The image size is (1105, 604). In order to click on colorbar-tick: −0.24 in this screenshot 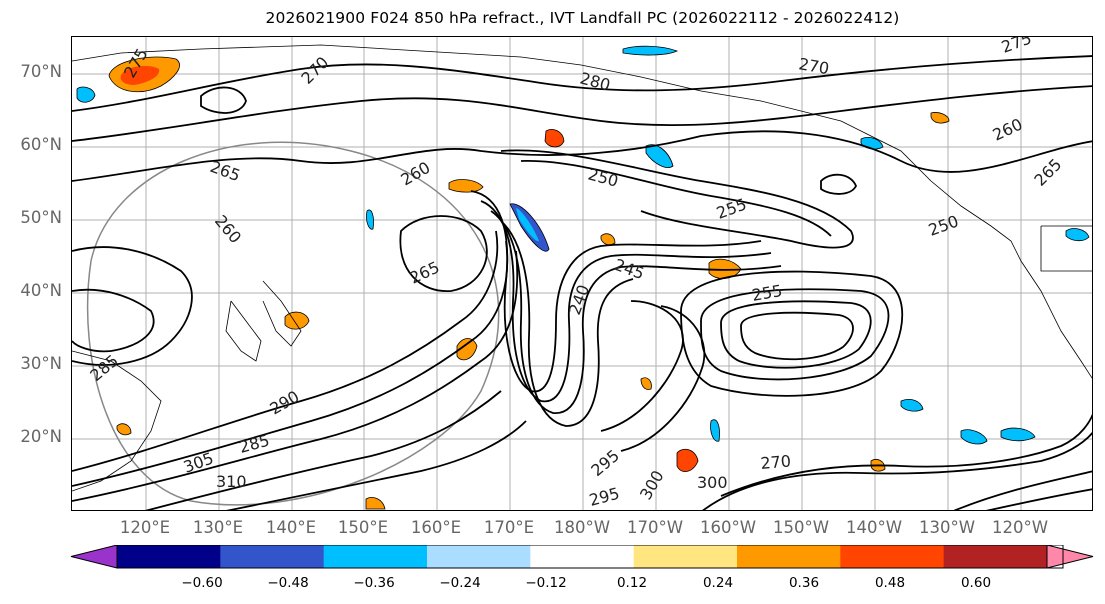, I will do `click(460, 583)`.